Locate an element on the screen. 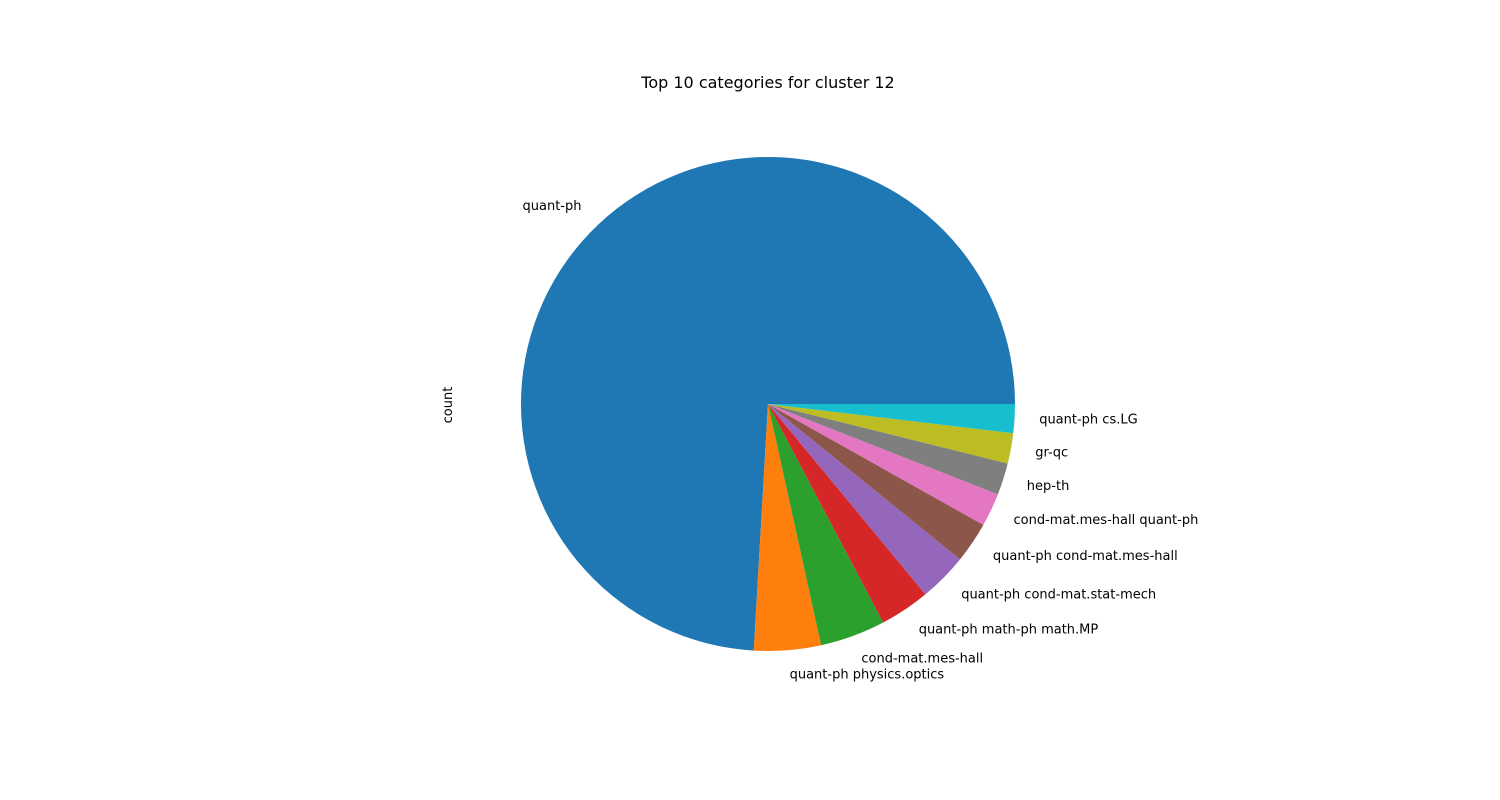 The width and height of the screenshot is (1500, 800). y-axis-label: count is located at coordinates (448, 405).